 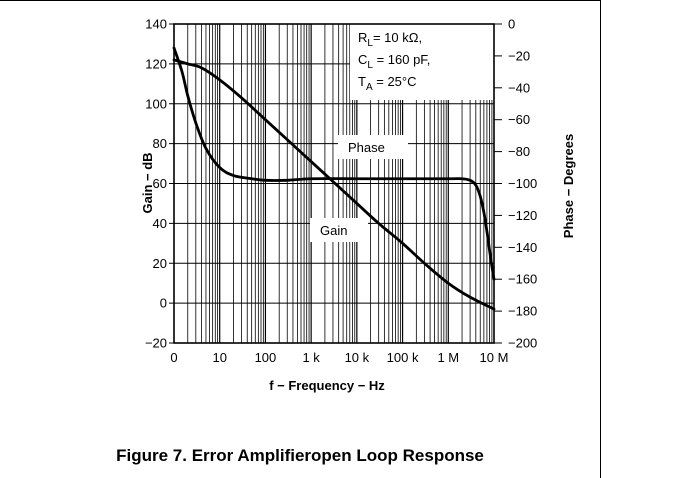 I want to click on y-right-tick-label: −100, so click(x=522, y=183).